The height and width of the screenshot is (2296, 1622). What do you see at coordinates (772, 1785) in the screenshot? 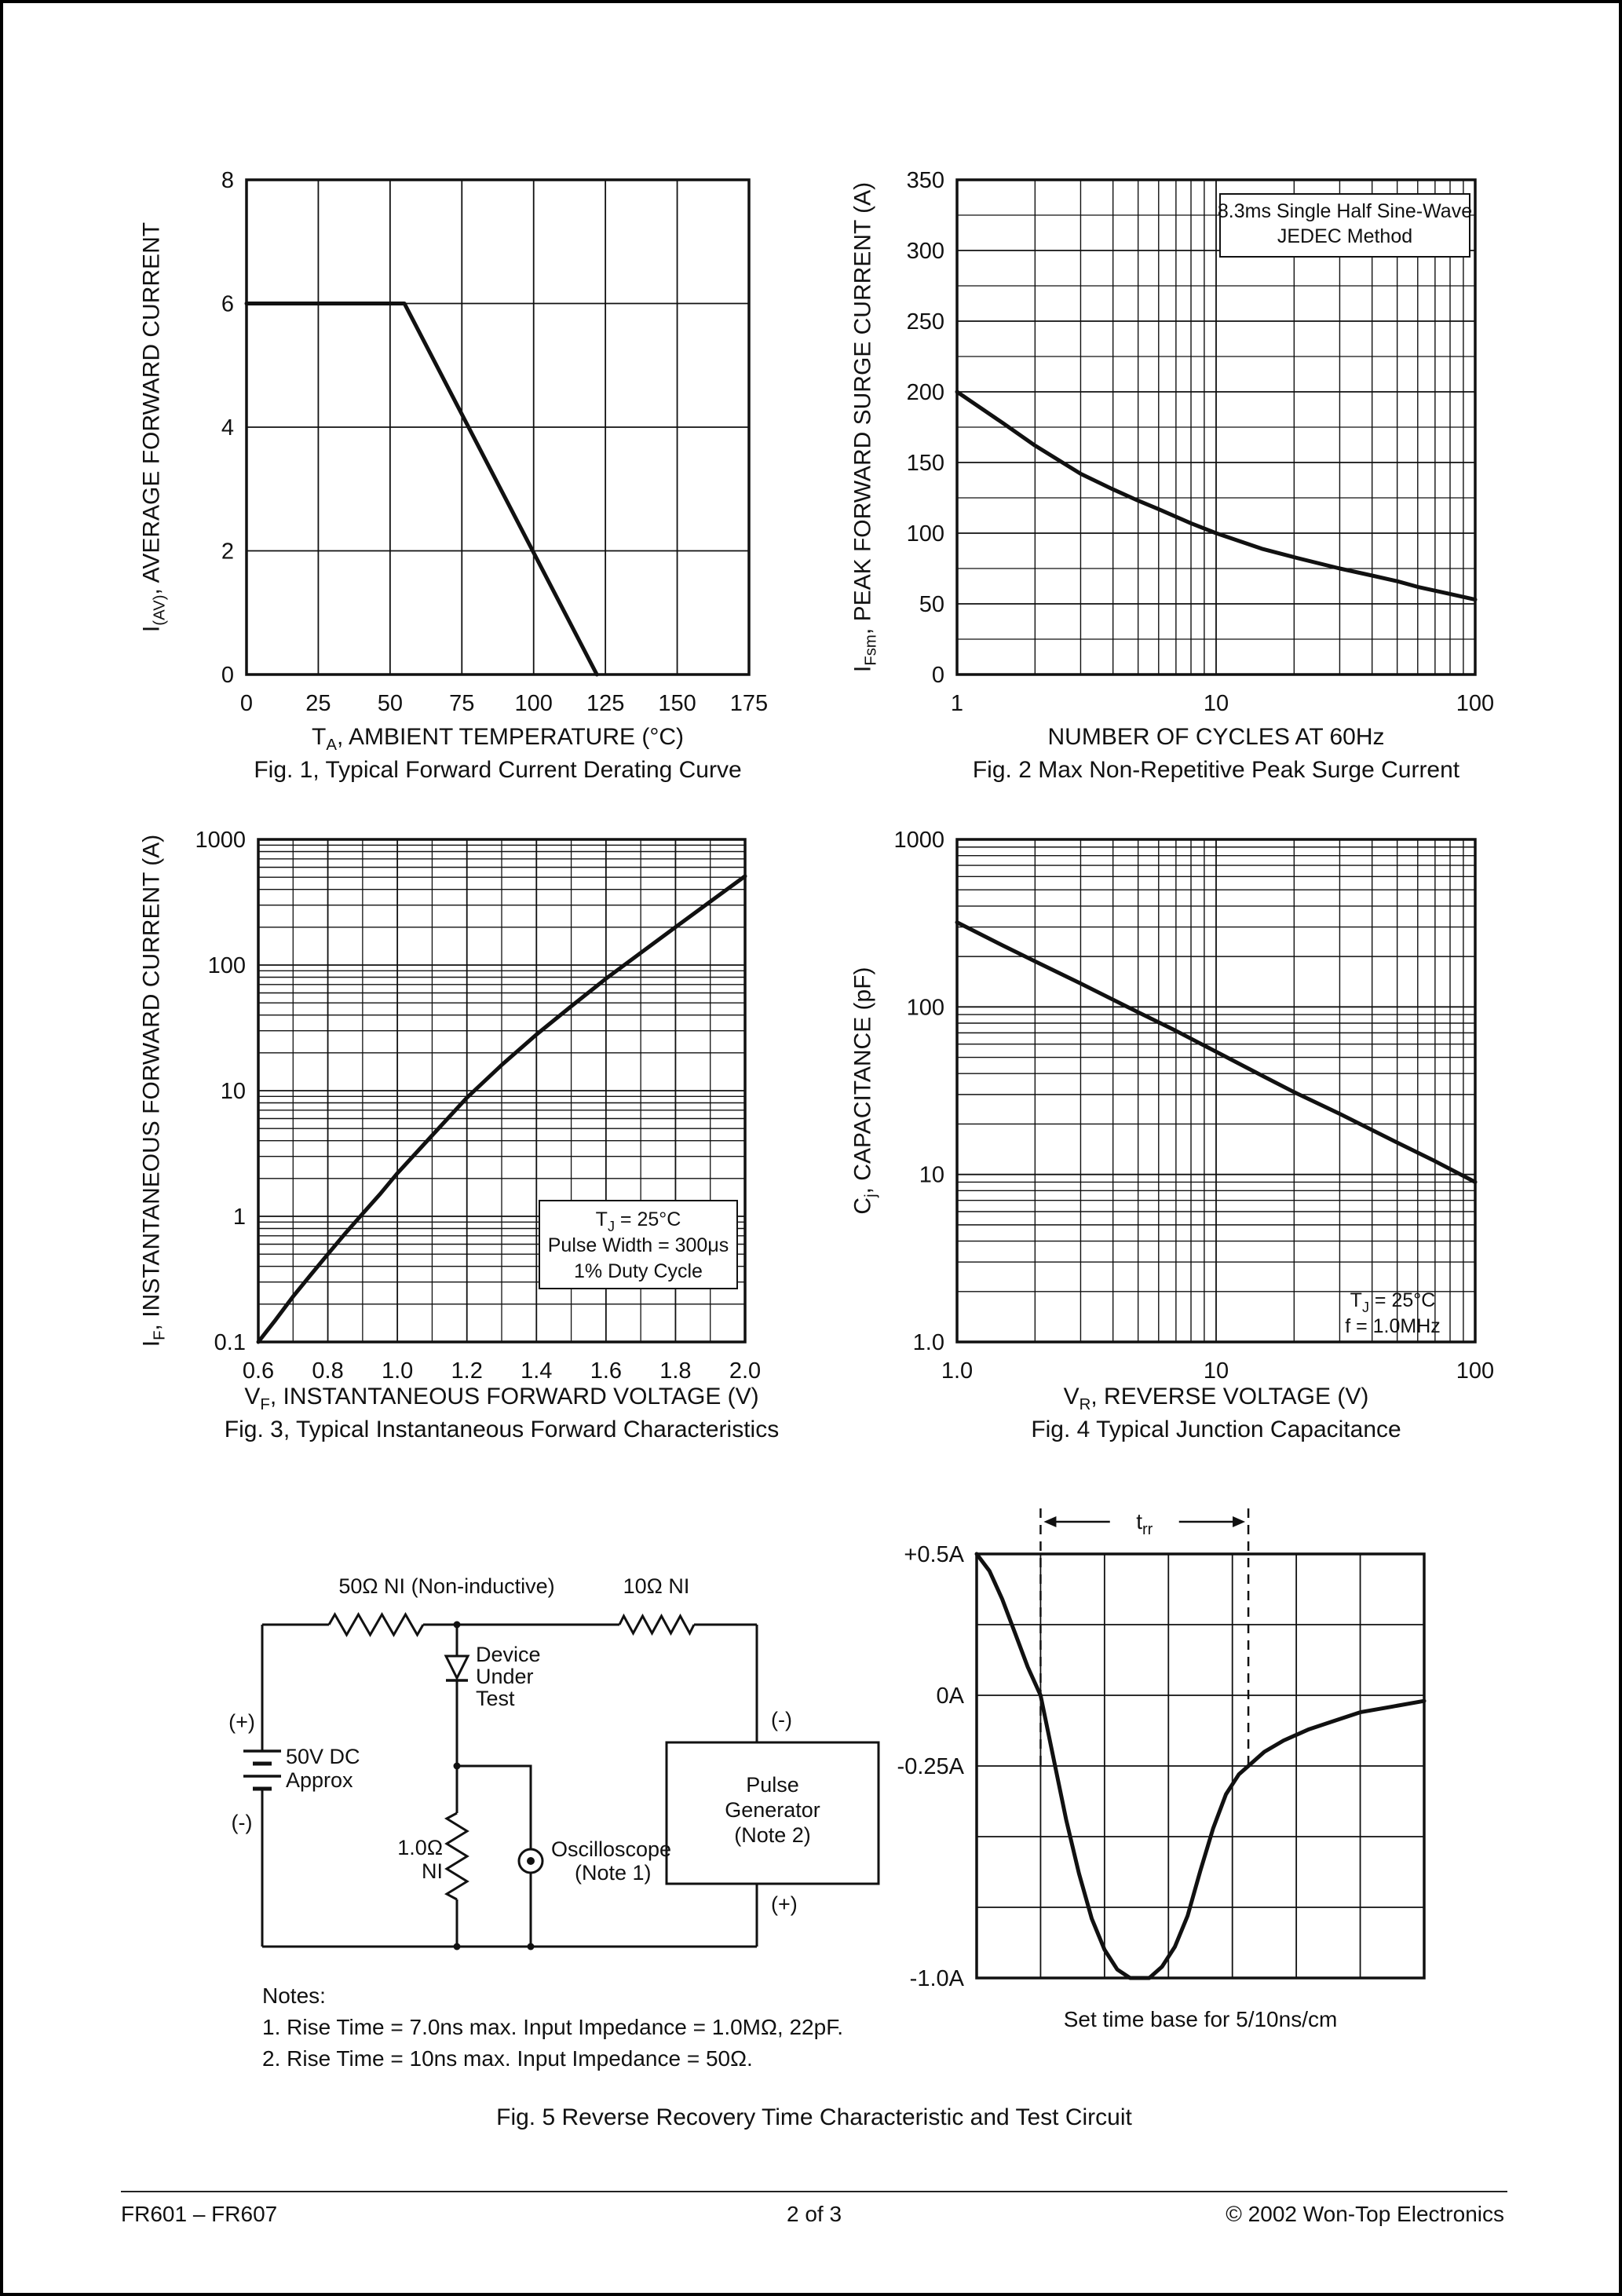
I see `pulse-generator-label-line1: Pulse` at bounding box center [772, 1785].